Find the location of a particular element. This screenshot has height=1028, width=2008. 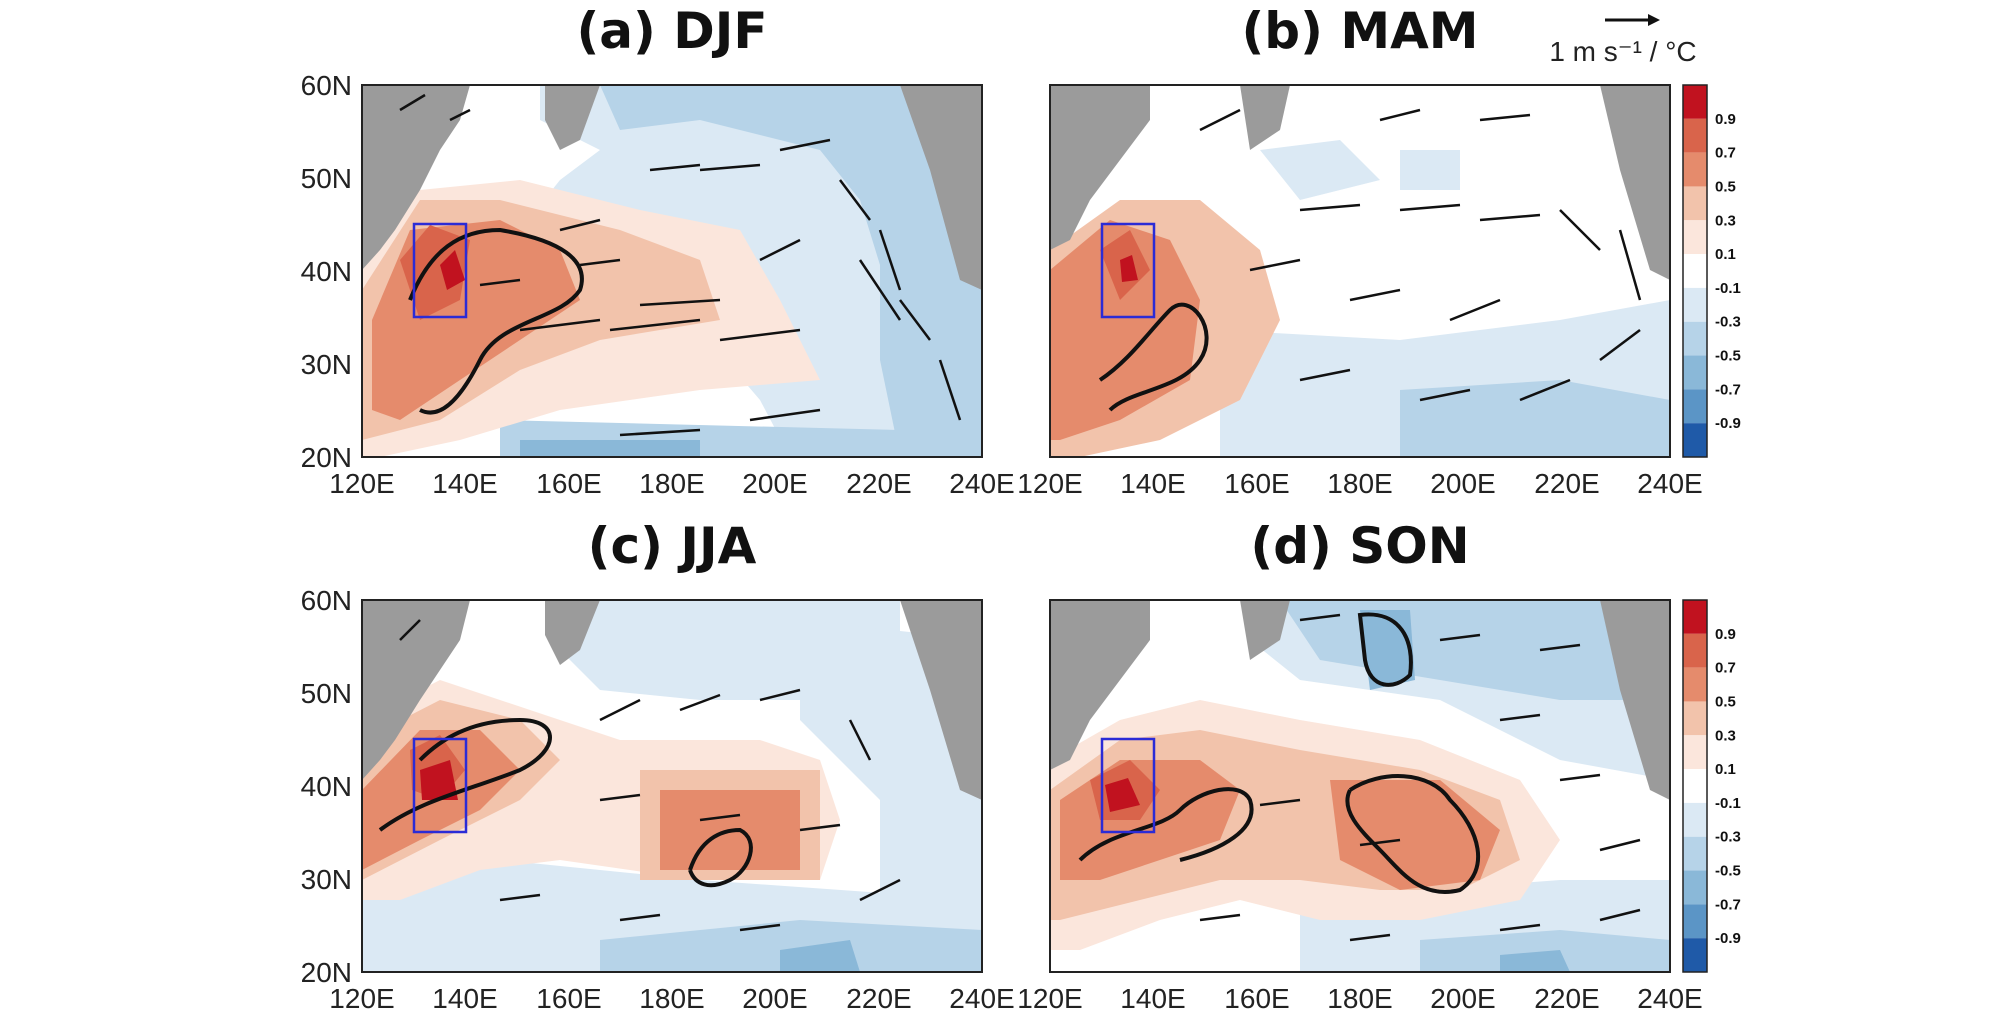

panel-d-map is located at coordinates (1360, 786).